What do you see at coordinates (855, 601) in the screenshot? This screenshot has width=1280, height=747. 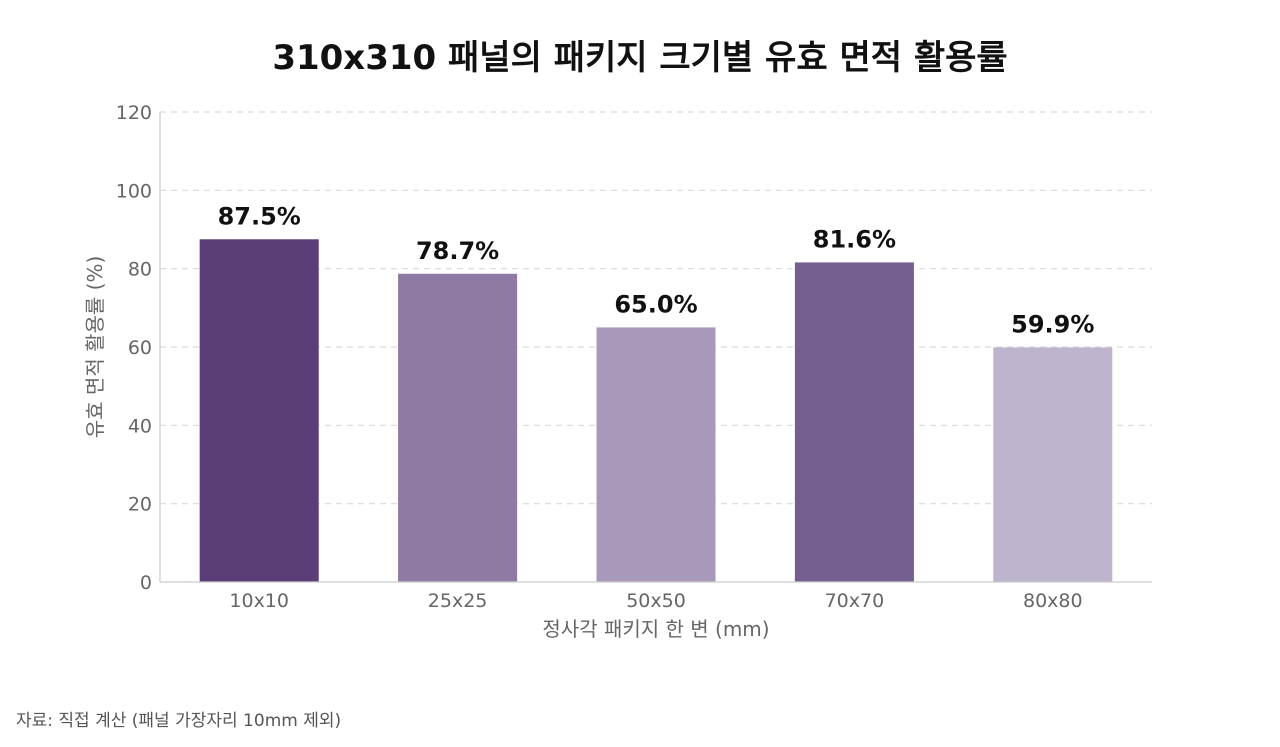 I see `x-tick-label: 70x70` at bounding box center [855, 601].